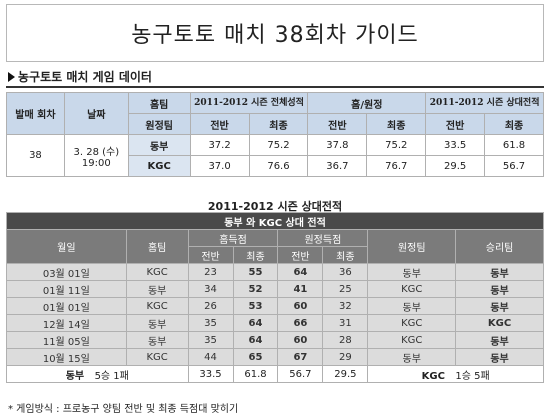  What do you see at coordinates (66, 357) in the screenshot?
I see `date-cell: 10월 15일` at bounding box center [66, 357].